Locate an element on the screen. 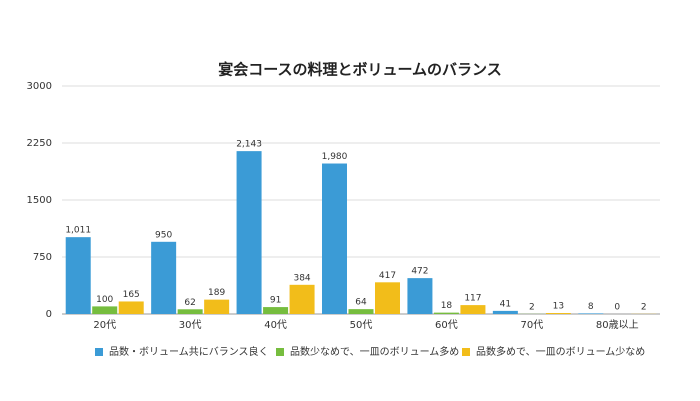  value-label: 100 is located at coordinates (104, 300).